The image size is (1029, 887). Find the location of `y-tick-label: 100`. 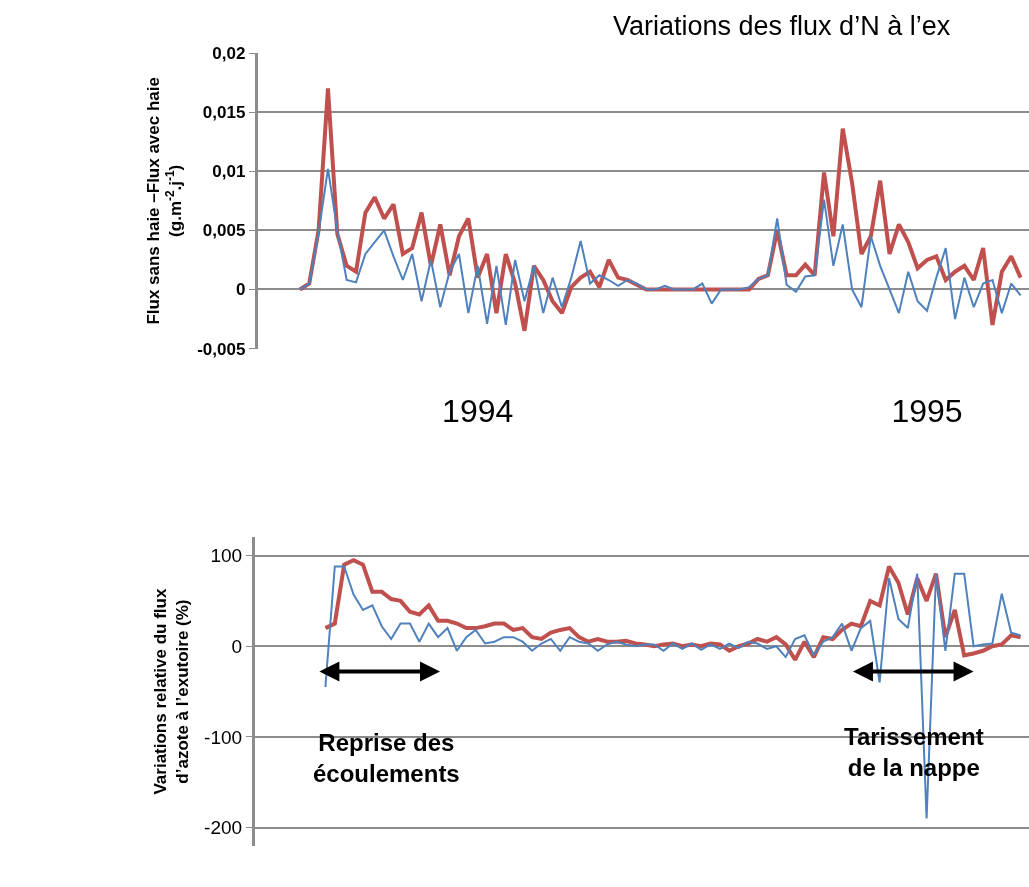

y-tick-label: 100 is located at coordinates (226, 556).